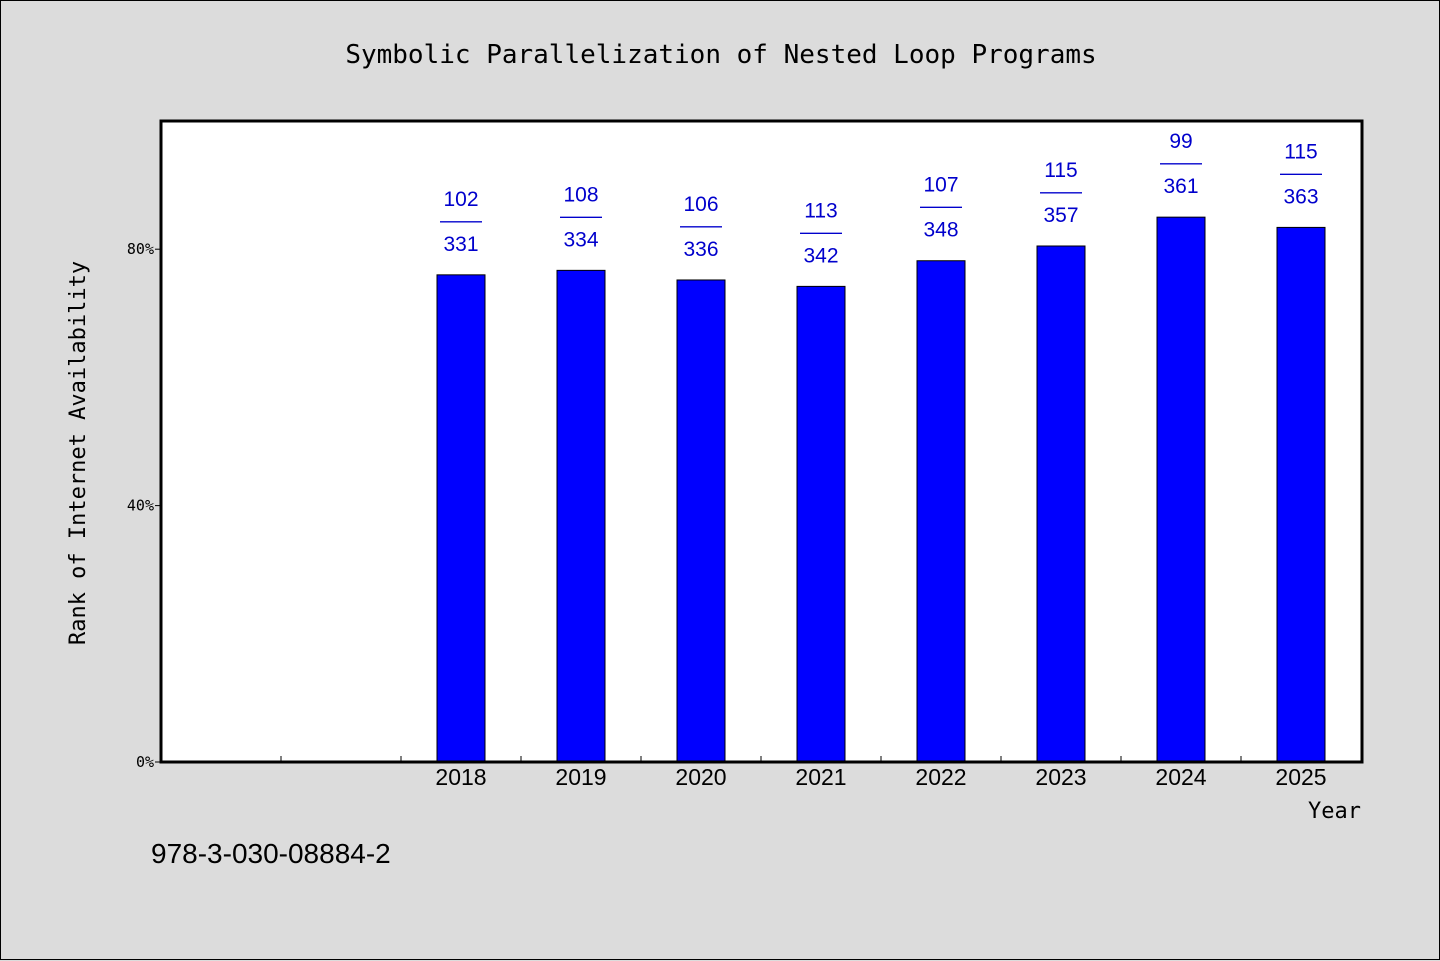 Image resolution: width=1440 pixels, height=961 pixels. I want to click on bar-2025, so click(1301, 494).